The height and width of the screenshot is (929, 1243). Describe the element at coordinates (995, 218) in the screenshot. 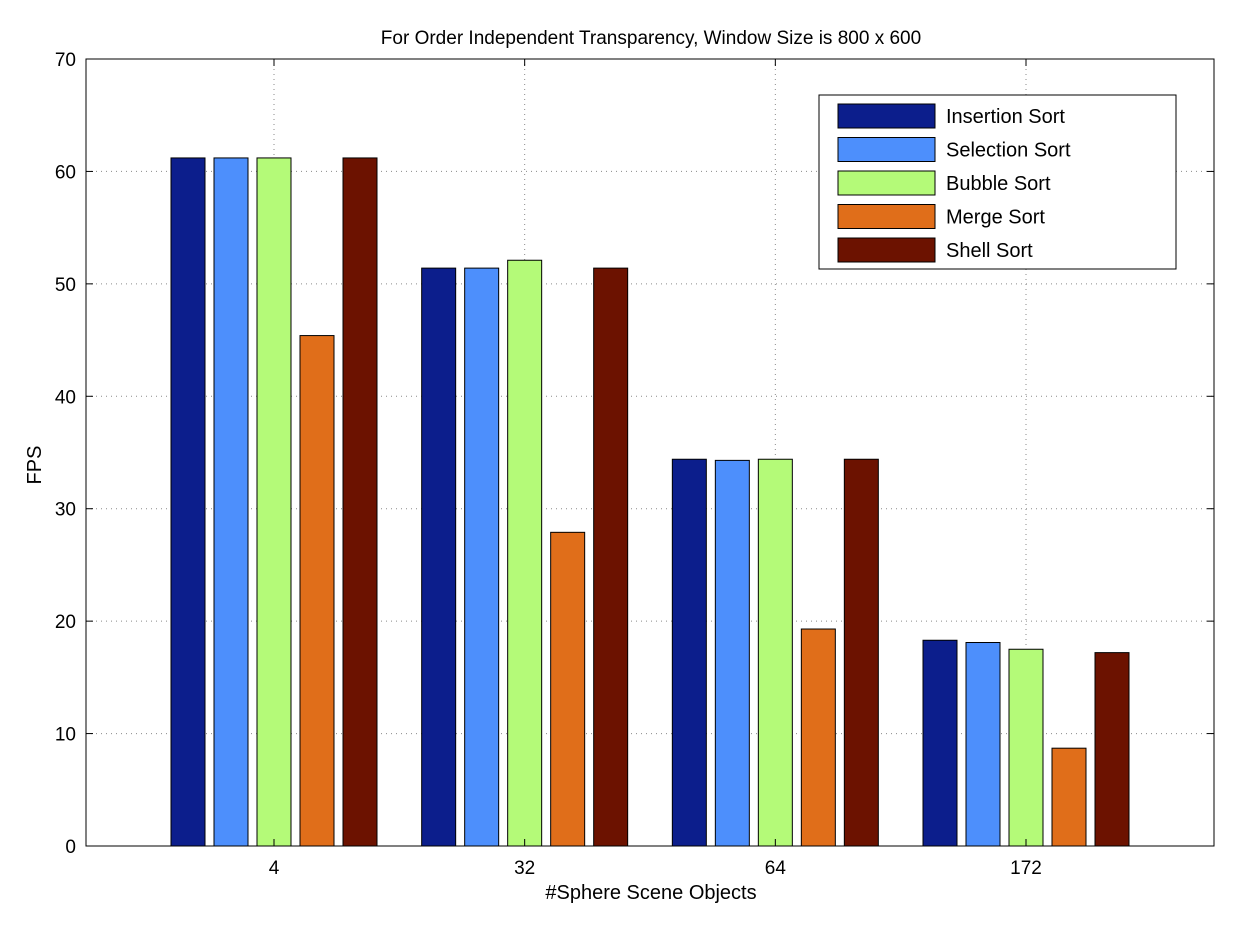

I see `legend-label: Merge Sort` at that location.